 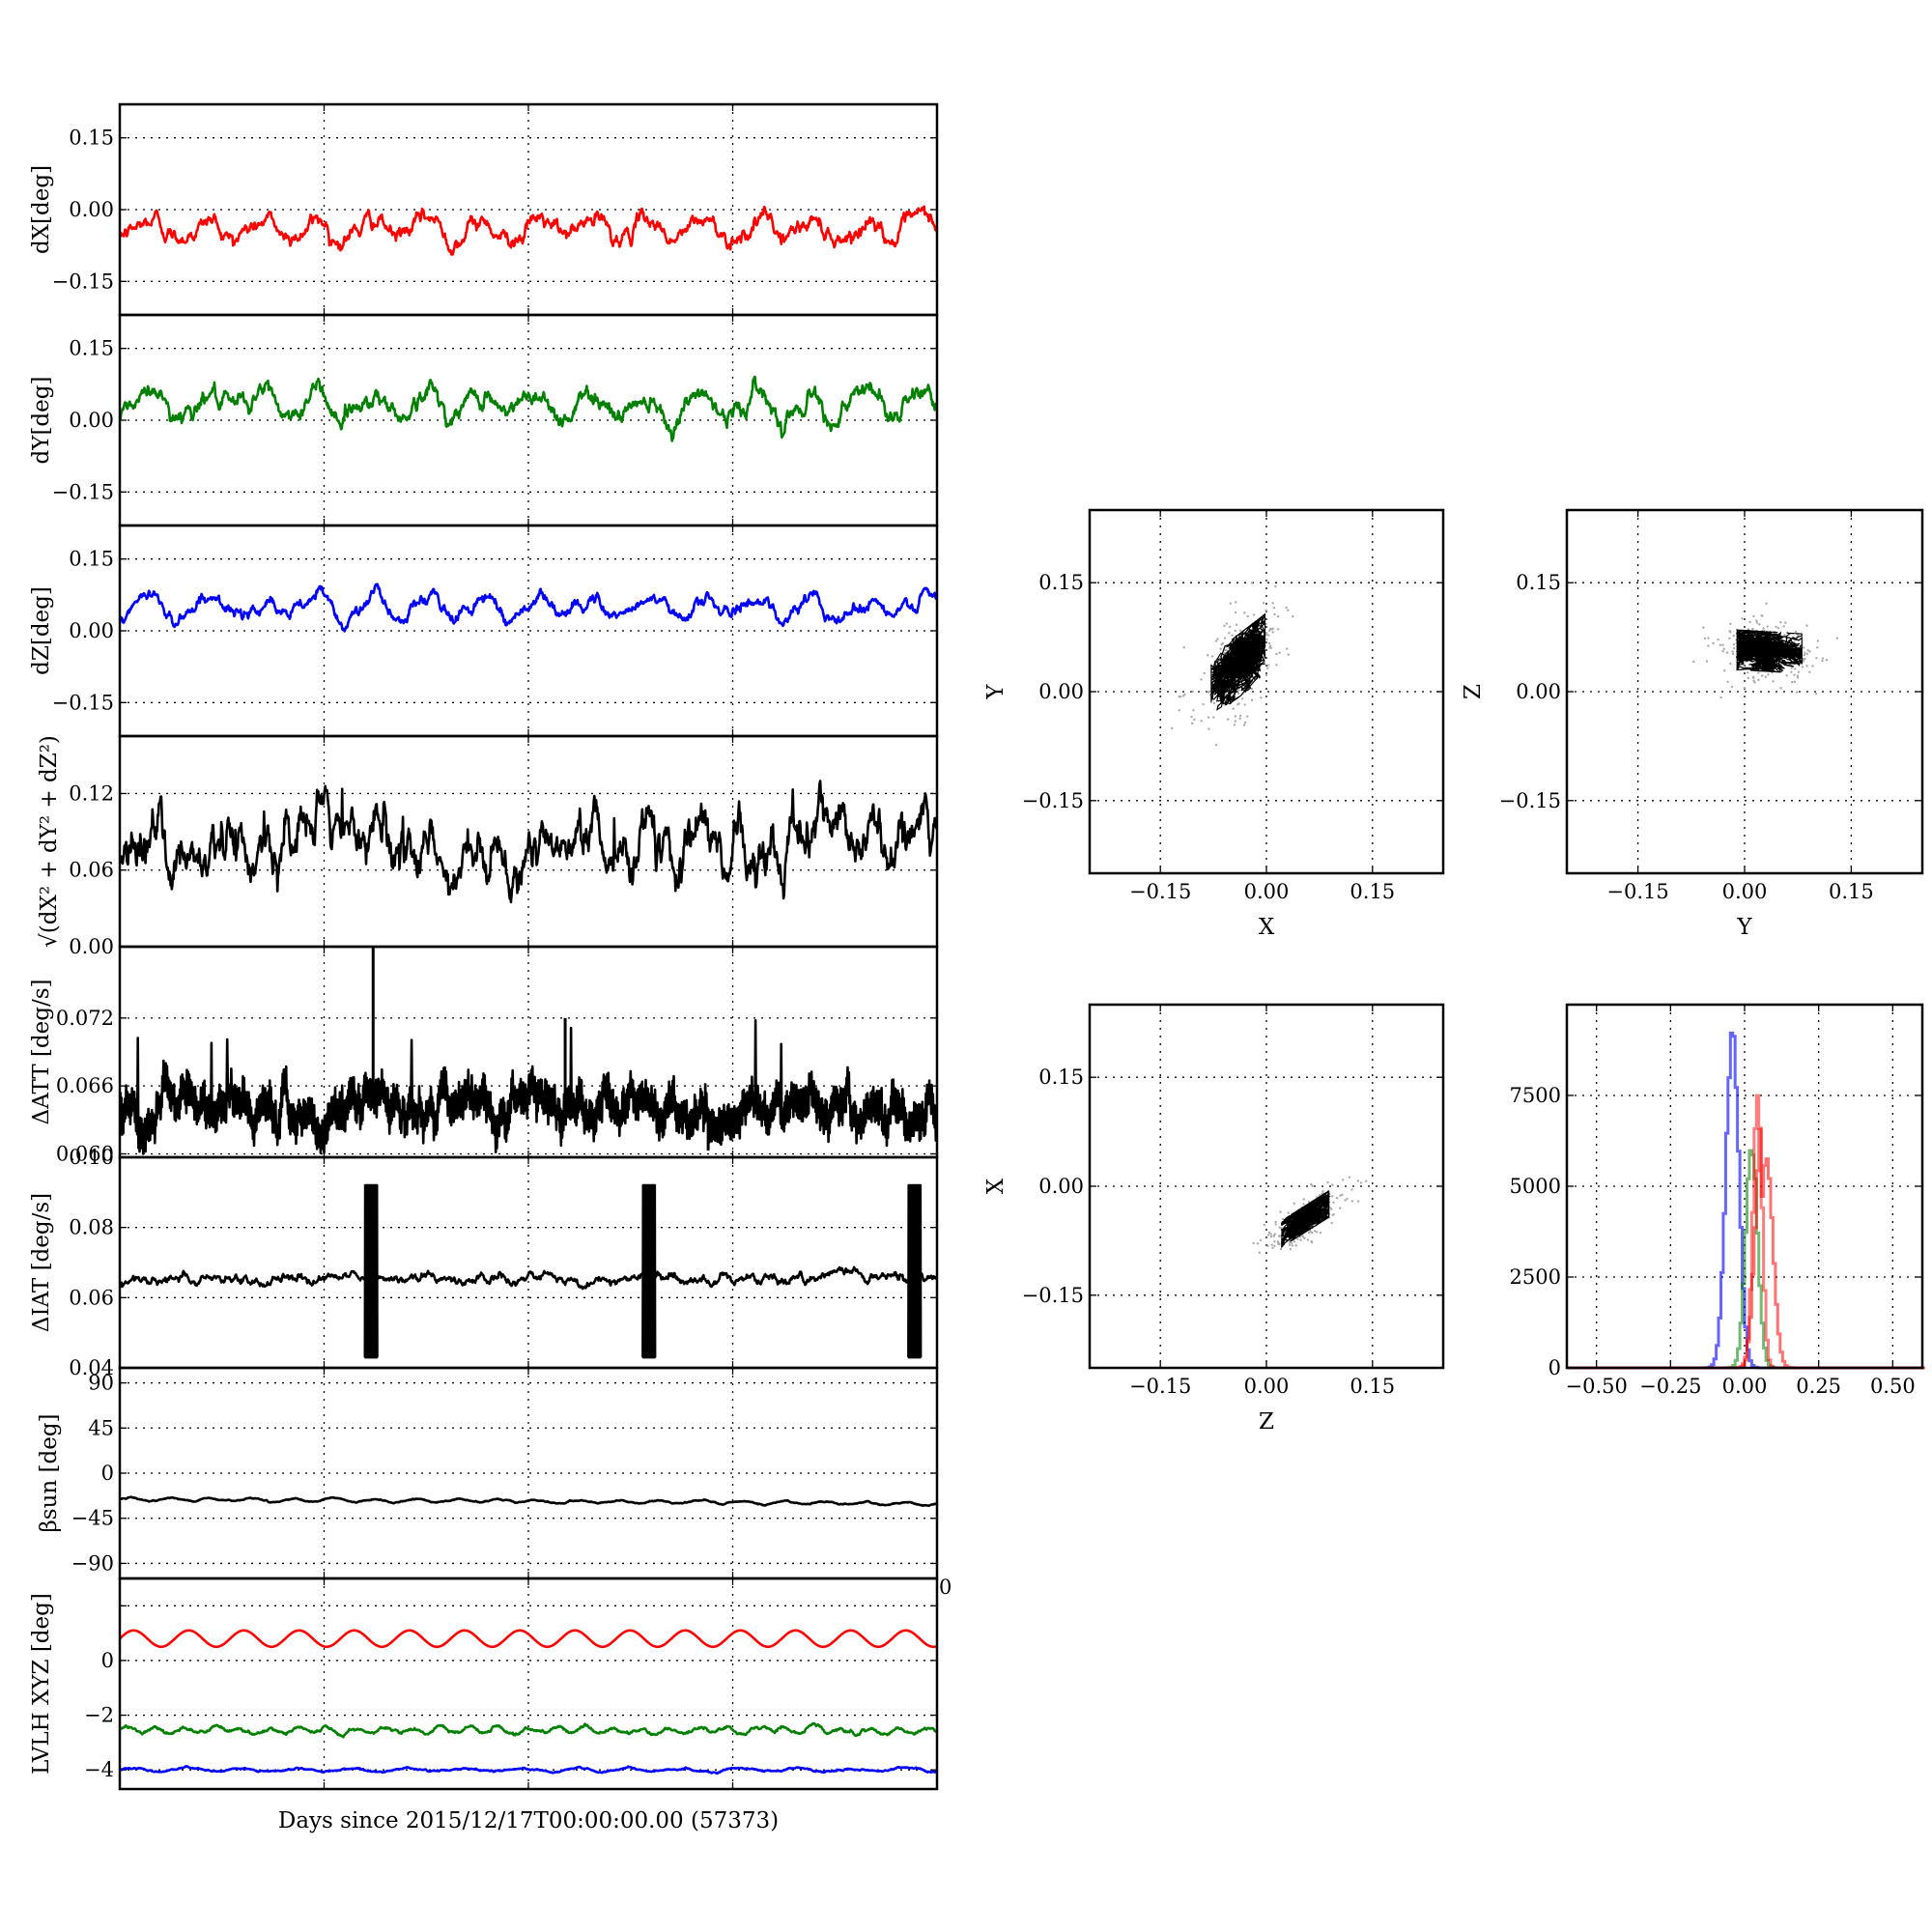 I want to click on y-axis-label: √(dX² + dY² + dZ²), so click(x=49, y=841).